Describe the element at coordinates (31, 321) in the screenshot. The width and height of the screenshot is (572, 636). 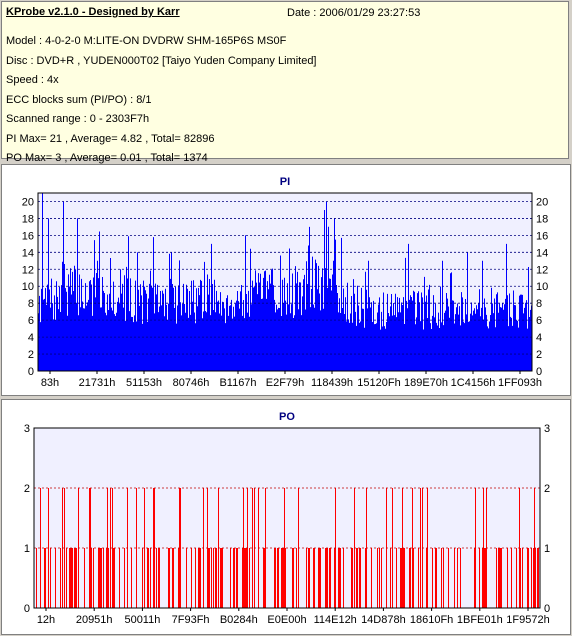
I see `y-tick-label-left: 6` at that location.